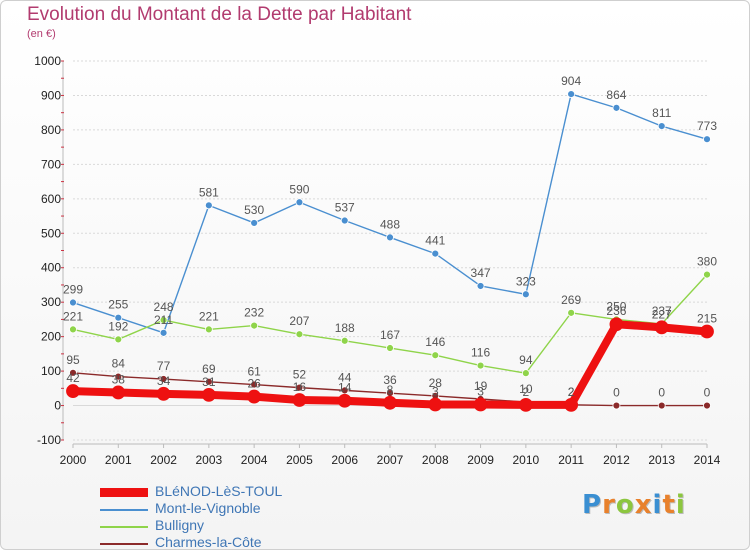 This screenshot has height=551, width=750. What do you see at coordinates (571, 460) in the screenshot?
I see `x-tick-label: 2011` at bounding box center [571, 460].